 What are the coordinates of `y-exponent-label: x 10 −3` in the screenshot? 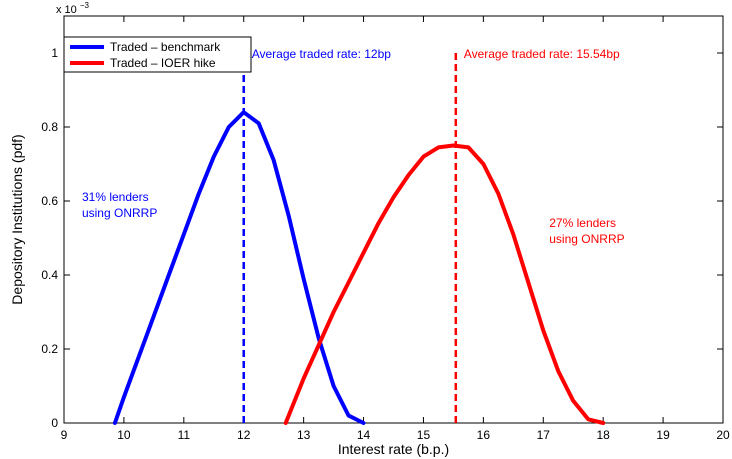 It's located at (73, 8).